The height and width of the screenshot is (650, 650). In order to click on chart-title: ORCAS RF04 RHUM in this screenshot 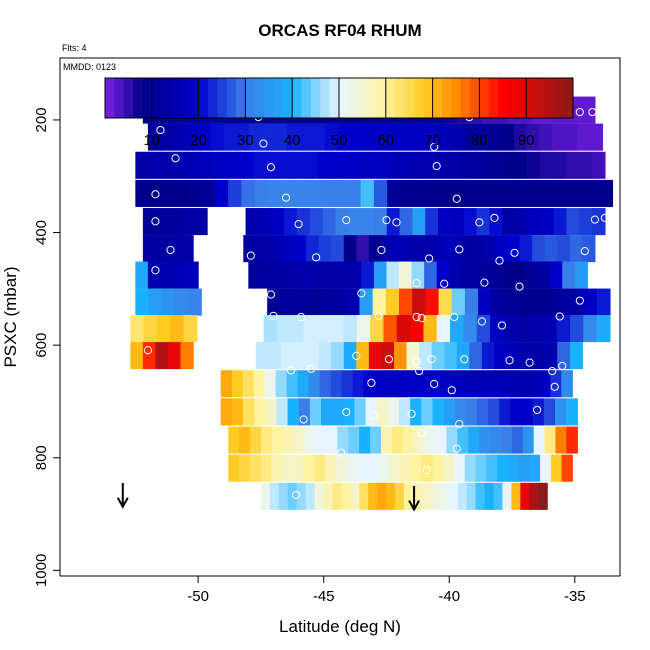, I will do `click(339, 30)`.